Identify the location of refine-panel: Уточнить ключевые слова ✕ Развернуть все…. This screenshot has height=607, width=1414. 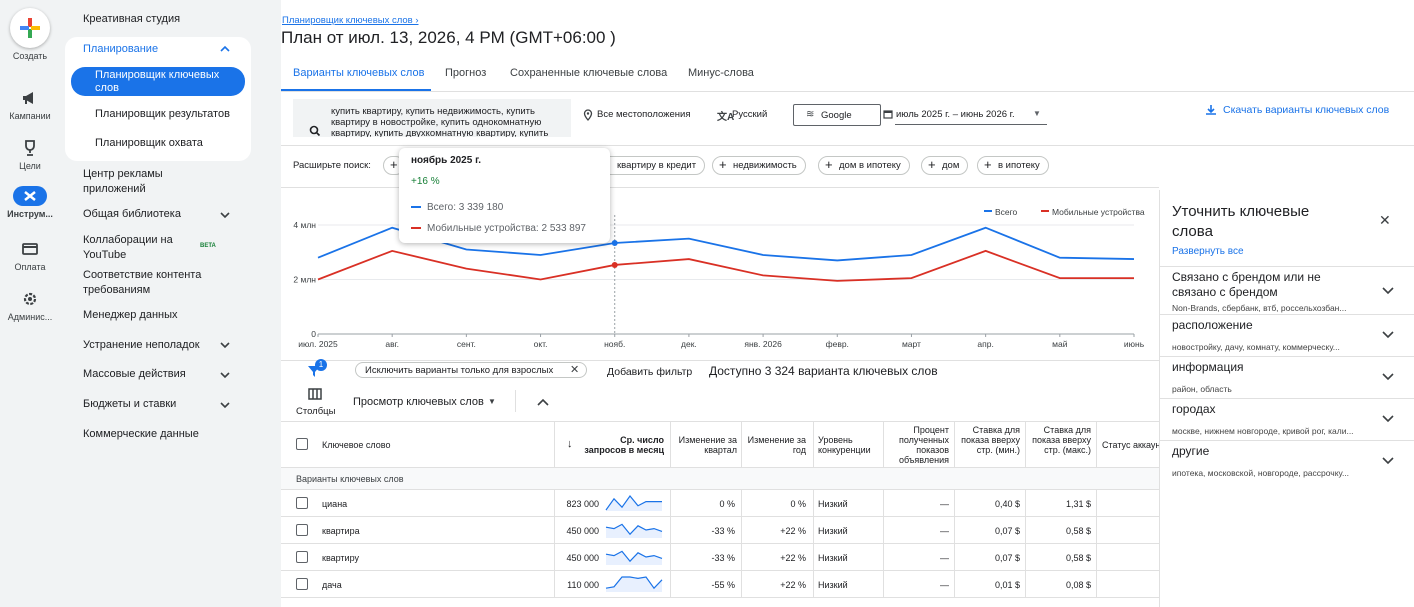
(1286, 398).